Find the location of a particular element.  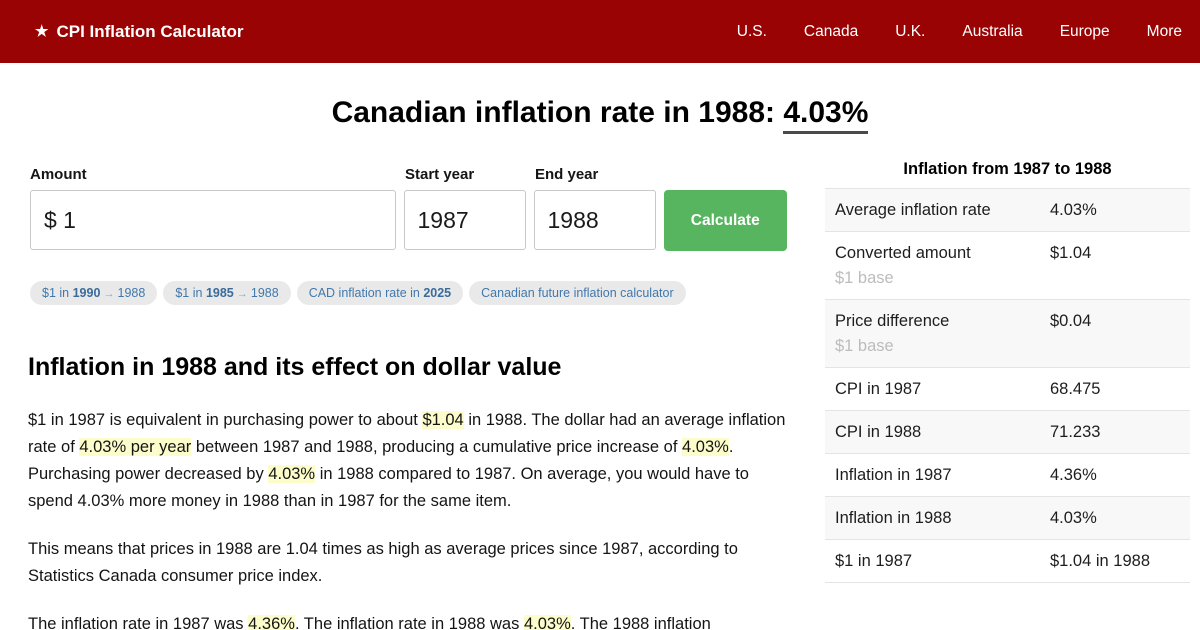

related-link-chip-4: Canadian future inflation calculator is located at coordinates (577, 293).